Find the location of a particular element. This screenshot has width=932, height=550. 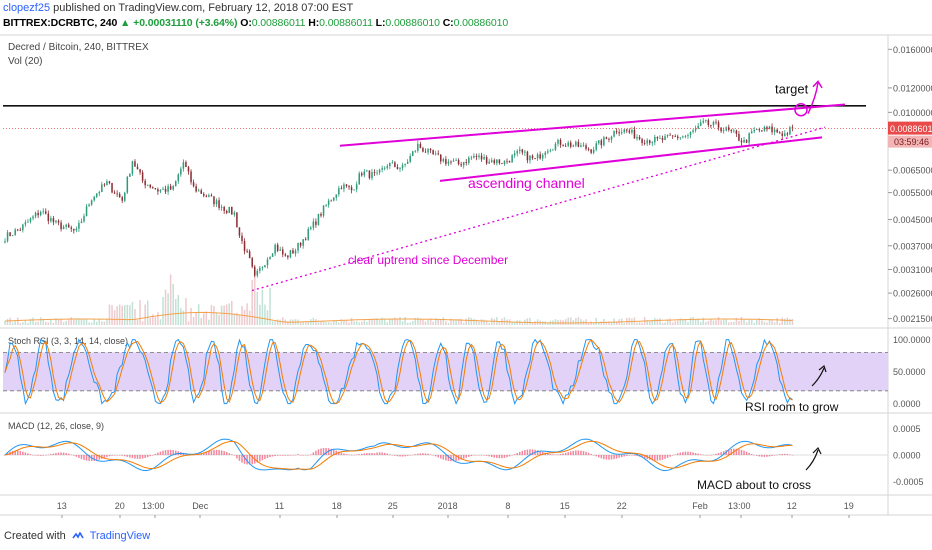

author-link: clopezf25 is located at coordinates (27, 8).